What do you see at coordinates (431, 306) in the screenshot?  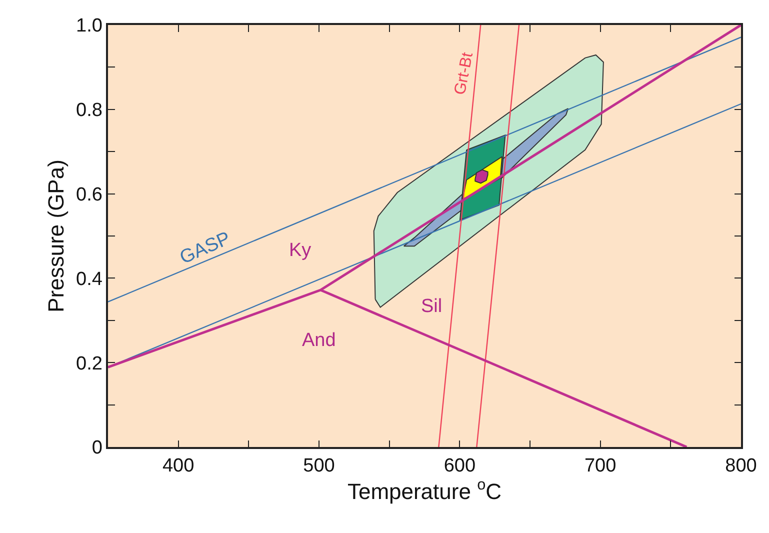 I see `annotation: Sil` at bounding box center [431, 306].